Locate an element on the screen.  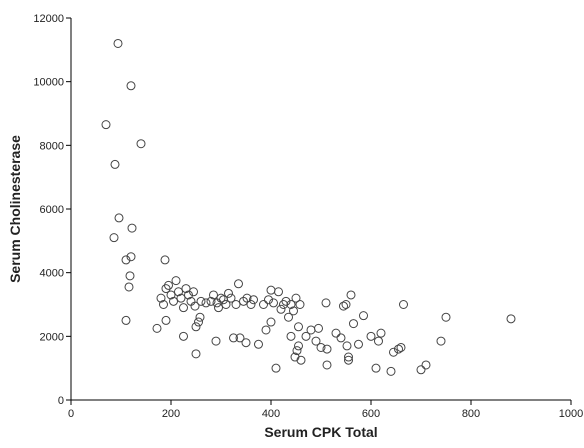
x-tick-label: 600 is located at coordinates (371, 414).